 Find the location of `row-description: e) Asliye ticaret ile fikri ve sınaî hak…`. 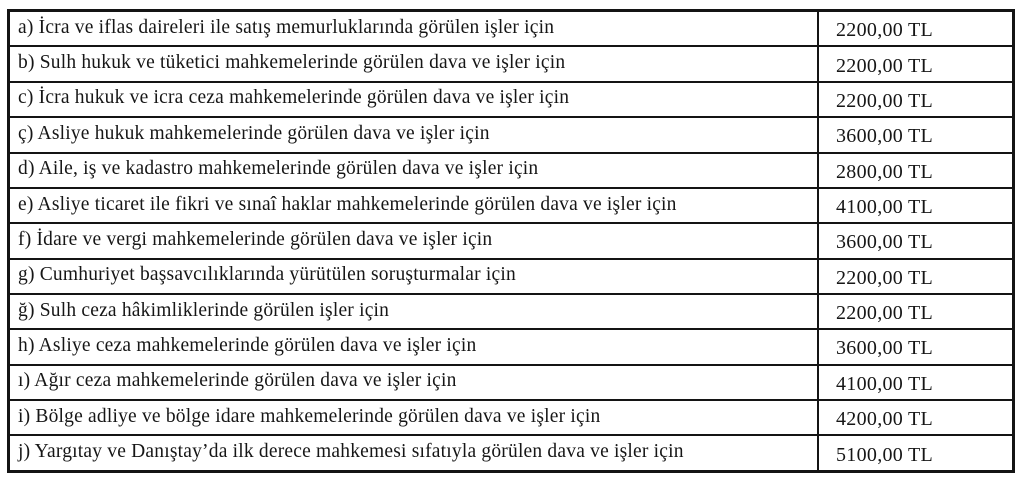

row-description: e) Asliye ticaret ile fikri ve sınaî hak… is located at coordinates (413, 205).